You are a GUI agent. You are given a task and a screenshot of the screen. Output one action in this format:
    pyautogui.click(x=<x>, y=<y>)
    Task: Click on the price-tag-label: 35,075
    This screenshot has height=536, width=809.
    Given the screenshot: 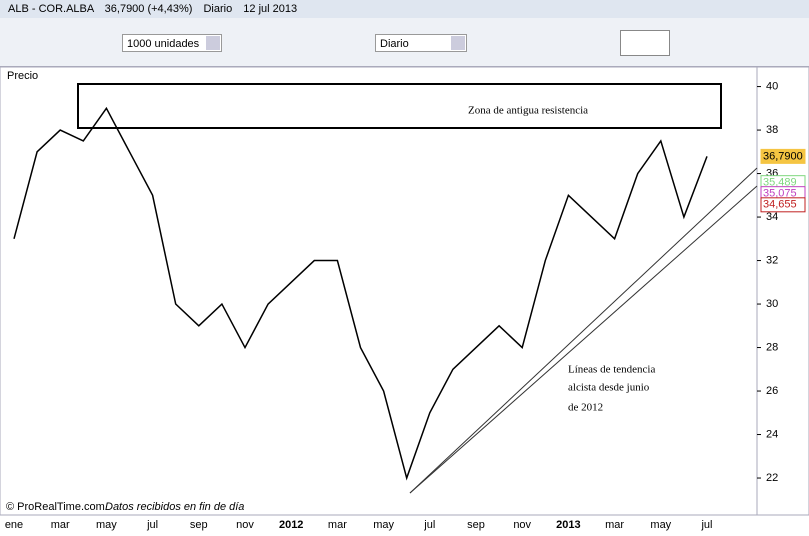 What is the action you would take?
    pyautogui.click(x=780, y=194)
    